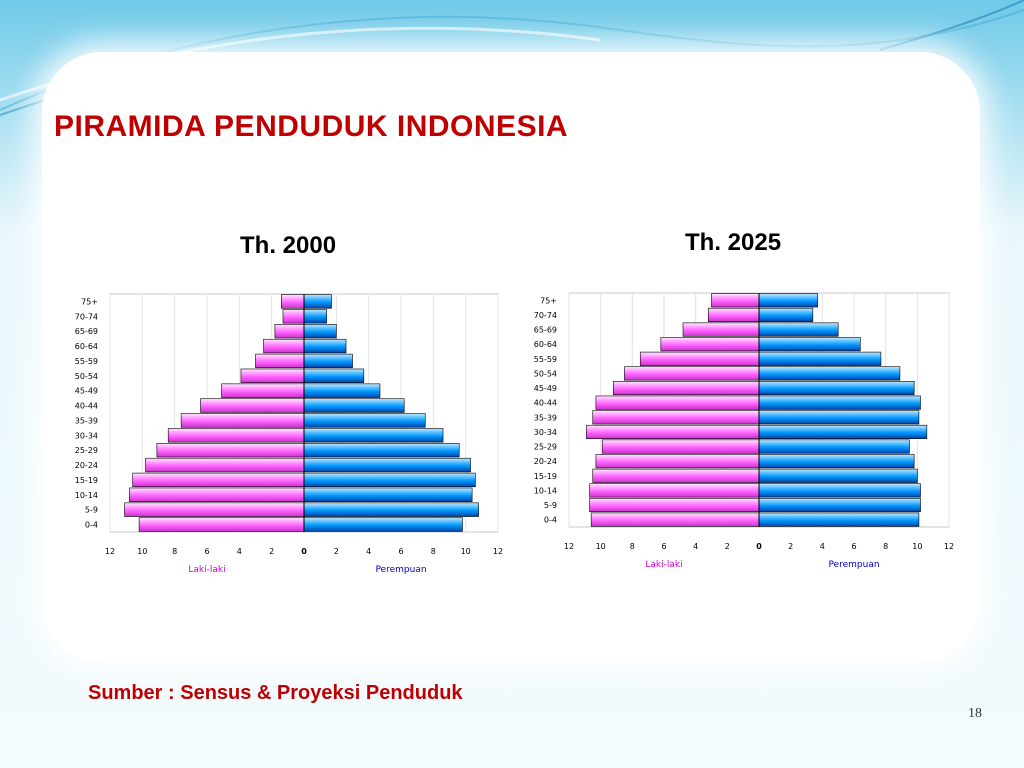 This screenshot has width=1024, height=768. I want to click on legend-male: Laki-laki, so click(663, 565).